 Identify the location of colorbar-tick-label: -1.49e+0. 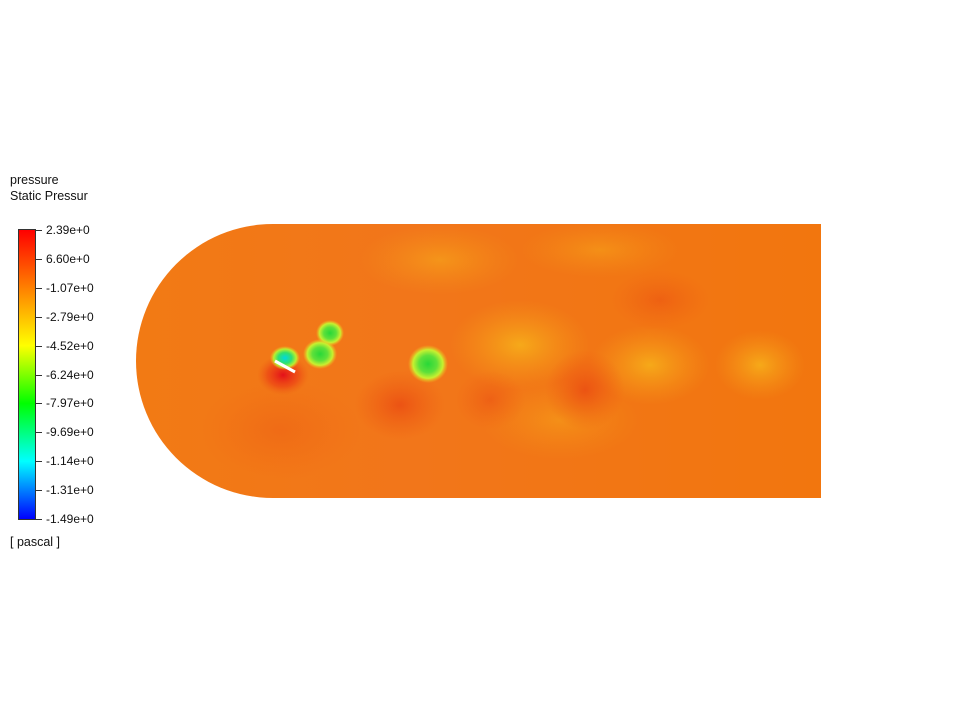
(70, 519).